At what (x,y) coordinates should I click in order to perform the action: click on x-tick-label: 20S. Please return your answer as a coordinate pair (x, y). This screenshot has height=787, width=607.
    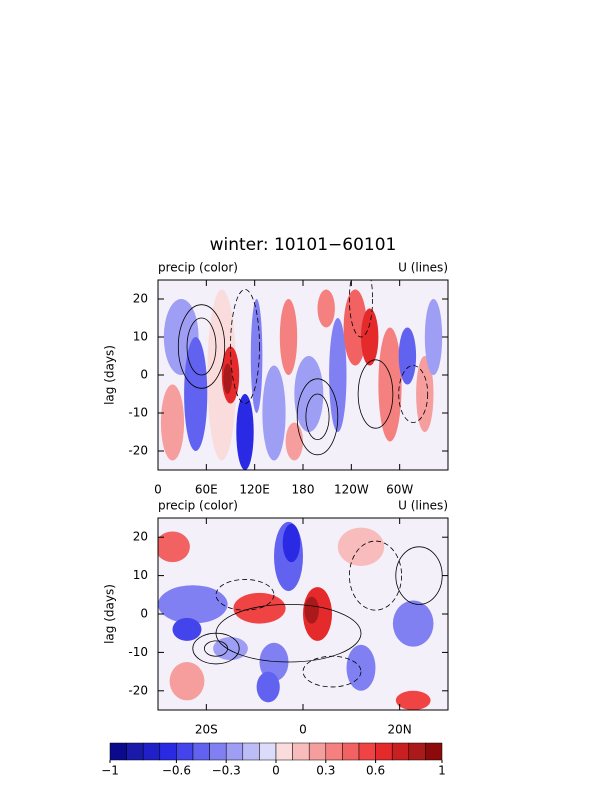
    Looking at the image, I should click on (206, 730).